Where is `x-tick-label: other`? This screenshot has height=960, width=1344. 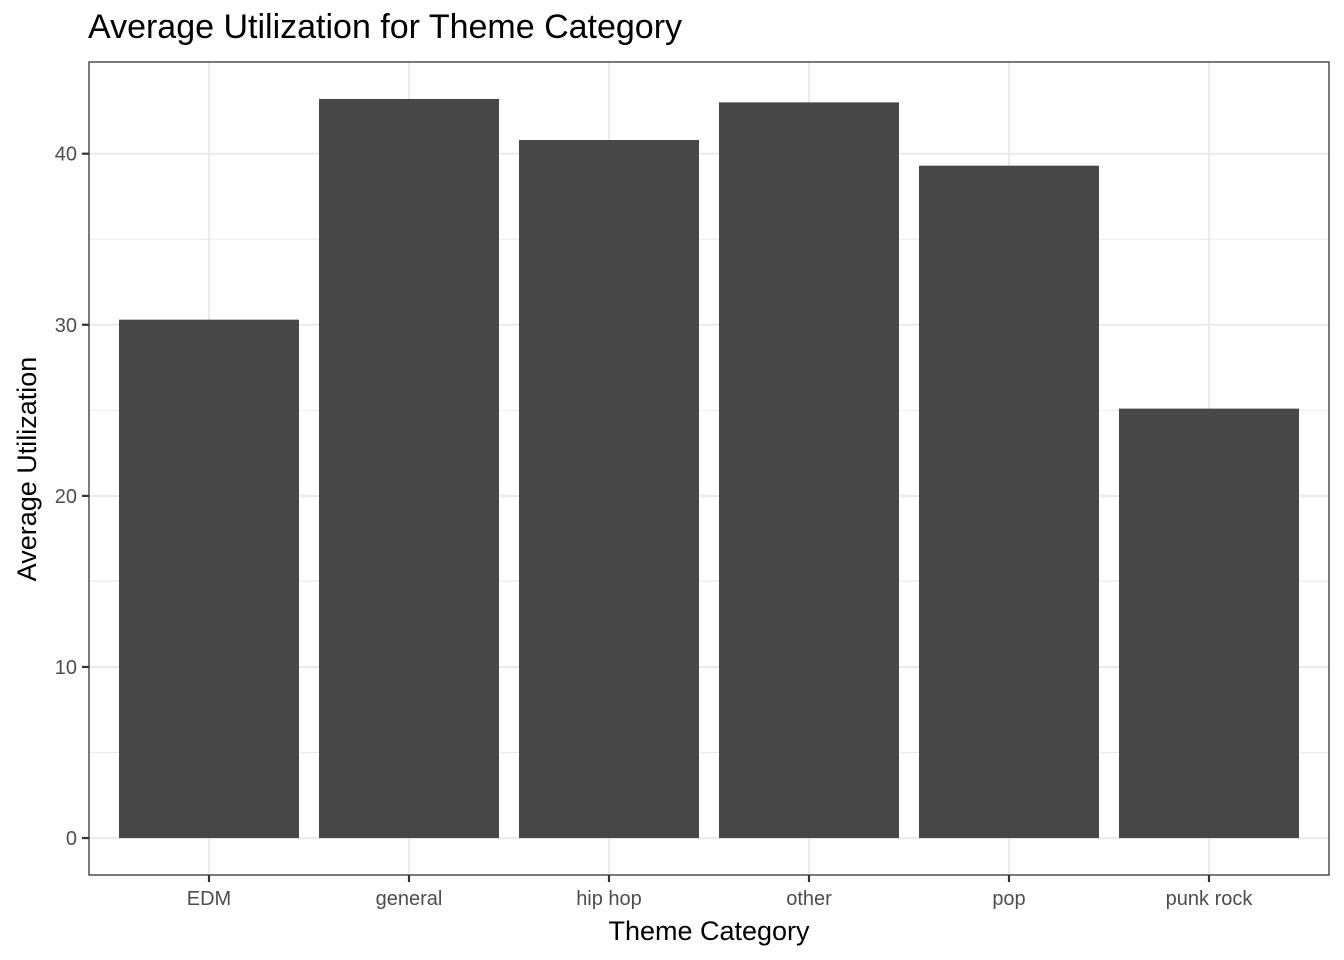
x-tick-label: other is located at coordinates (809, 899).